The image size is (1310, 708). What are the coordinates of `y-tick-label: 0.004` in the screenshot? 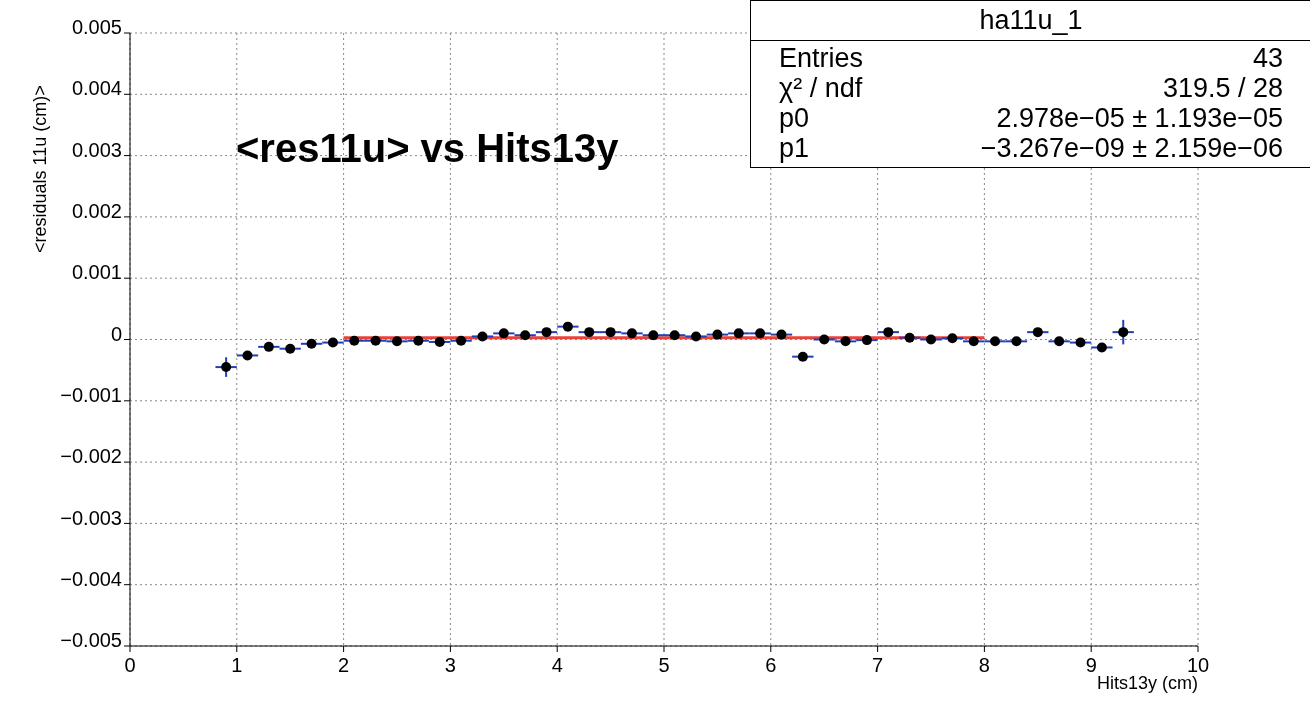 It's located at (96, 88).